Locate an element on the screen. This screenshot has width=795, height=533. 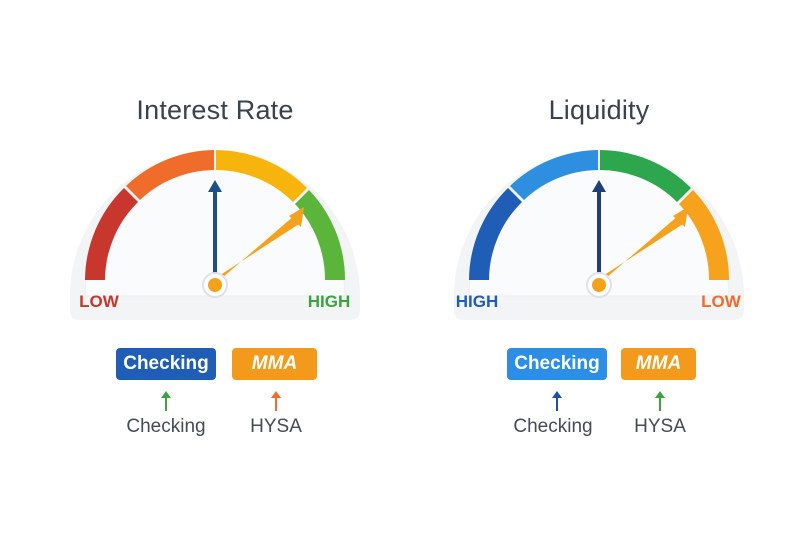
liquidity-gauge: HIGH LOW is located at coordinates (599, 235).